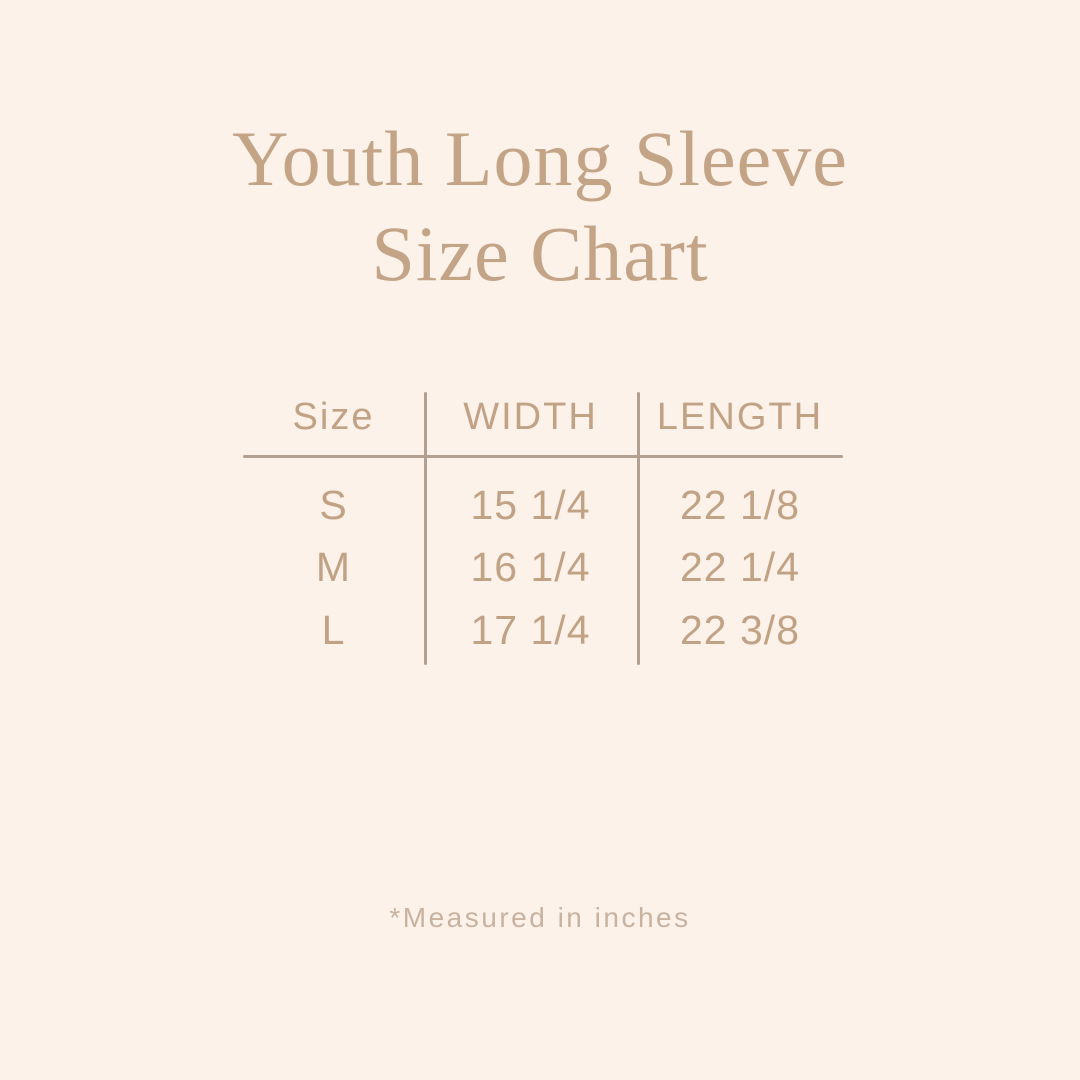 The image size is (1080, 1080). What do you see at coordinates (740, 629) in the screenshot?
I see `length-cell: 22 3/8` at bounding box center [740, 629].